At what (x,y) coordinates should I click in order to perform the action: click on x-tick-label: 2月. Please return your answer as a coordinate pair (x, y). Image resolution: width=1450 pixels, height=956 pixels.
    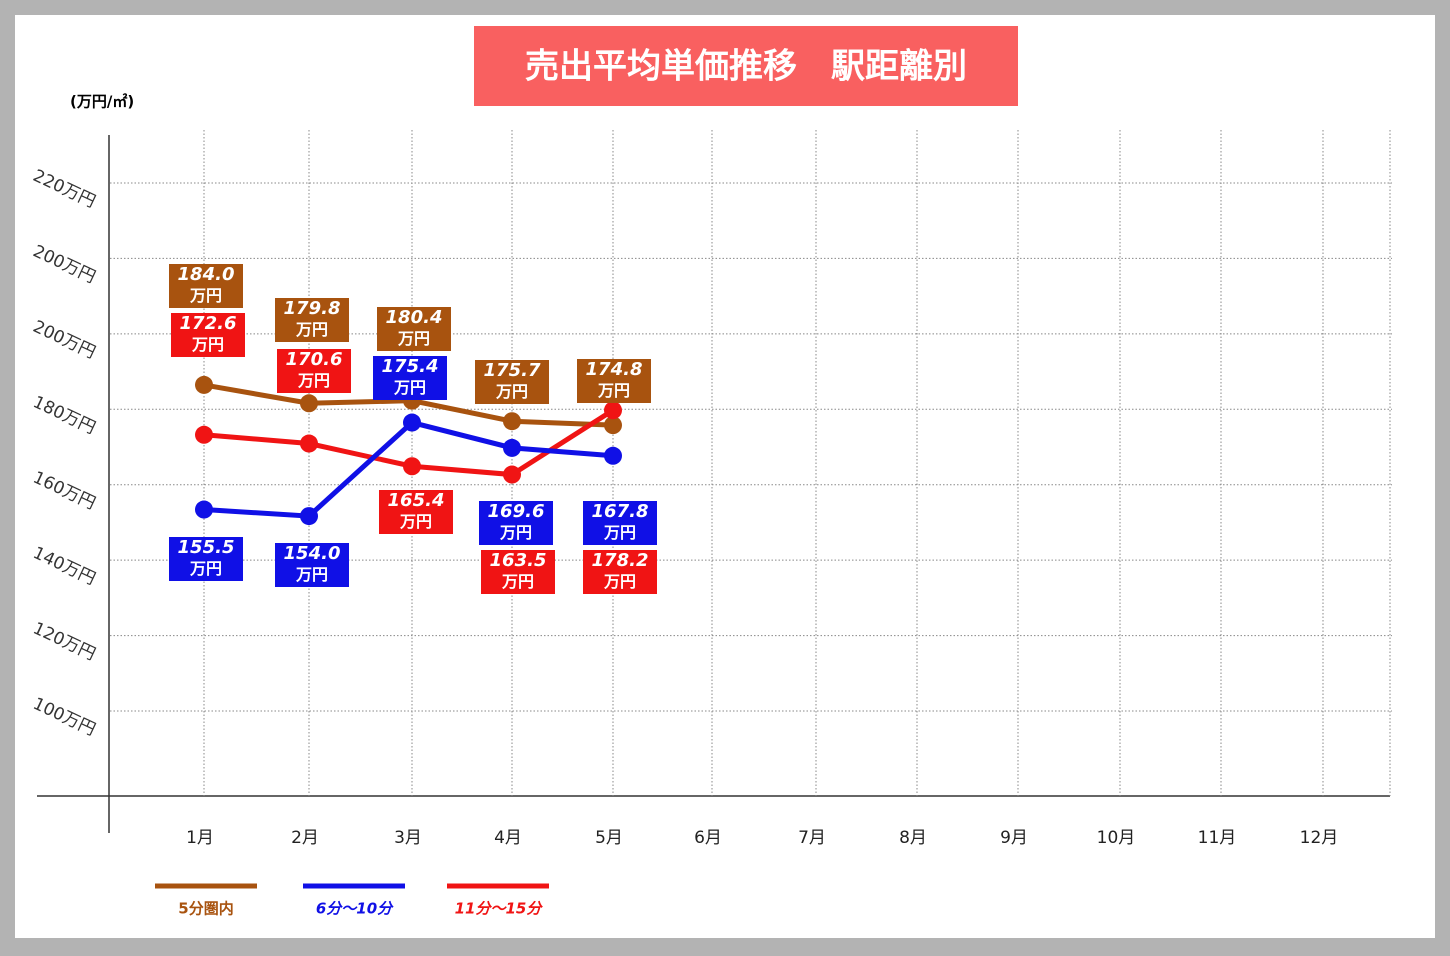
    Looking at the image, I should click on (305, 838).